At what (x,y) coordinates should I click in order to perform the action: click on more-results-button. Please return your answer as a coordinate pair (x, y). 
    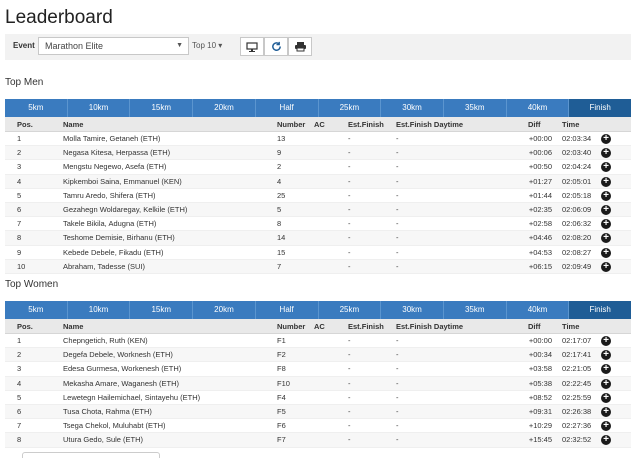
    Looking at the image, I should click on (91, 455).